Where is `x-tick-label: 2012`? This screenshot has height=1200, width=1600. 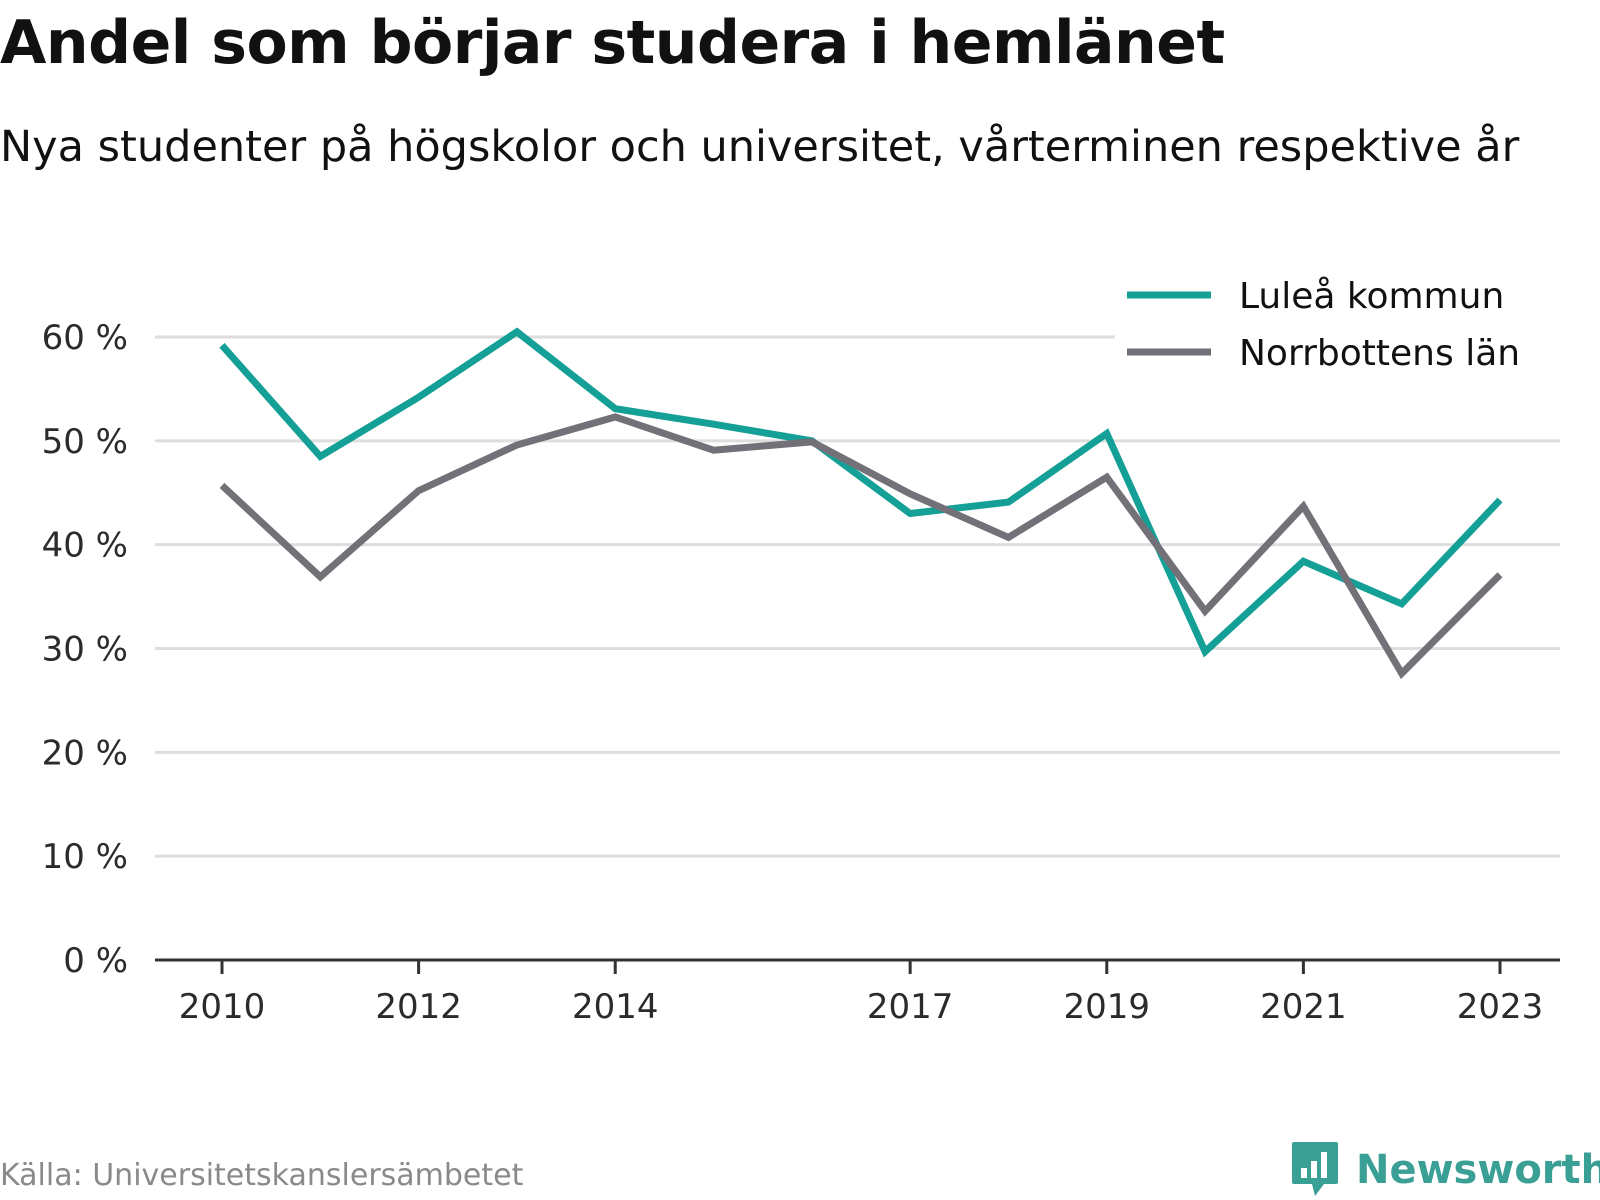
x-tick-label: 2012 is located at coordinates (418, 1007).